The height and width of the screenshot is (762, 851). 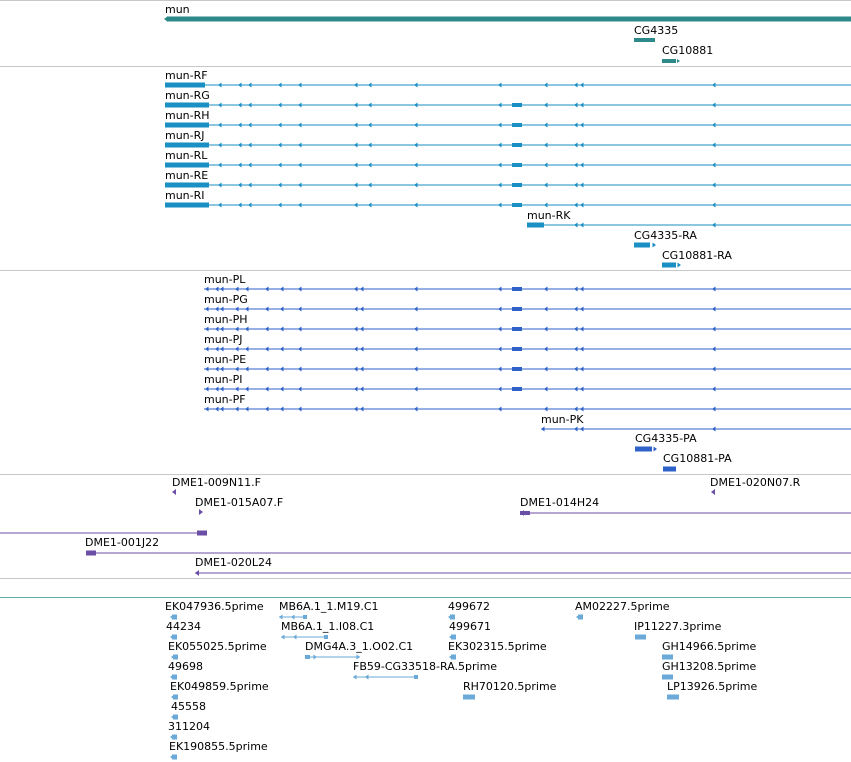 What do you see at coordinates (186, 175) in the screenshot?
I see `transcript-label: mun-RE` at bounding box center [186, 175].